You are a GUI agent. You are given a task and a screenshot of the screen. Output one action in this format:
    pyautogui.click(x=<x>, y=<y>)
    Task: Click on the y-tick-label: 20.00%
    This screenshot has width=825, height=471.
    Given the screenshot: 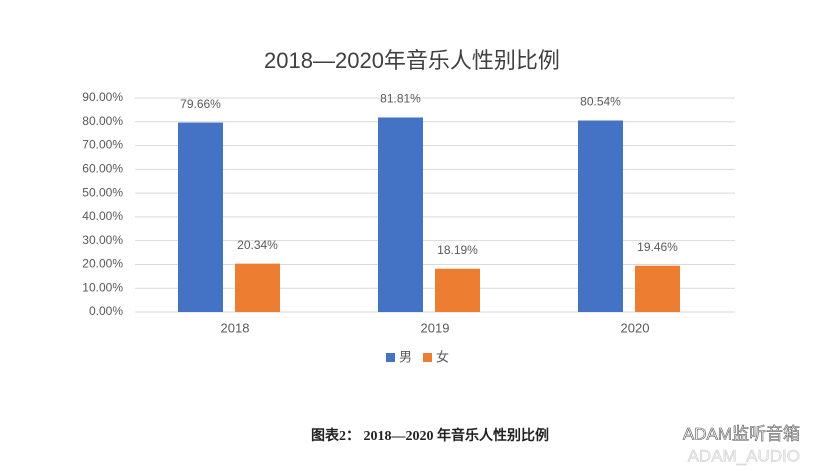 What is the action you would take?
    pyautogui.click(x=102, y=264)
    